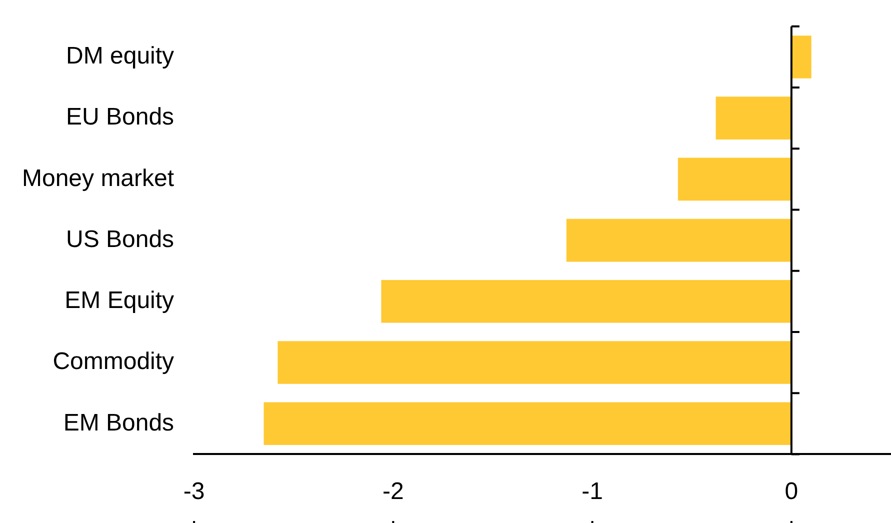 The width and height of the screenshot is (891, 523). Describe the element at coordinates (118, 422) in the screenshot. I see `y-tick-label: EM Bonds` at that location.